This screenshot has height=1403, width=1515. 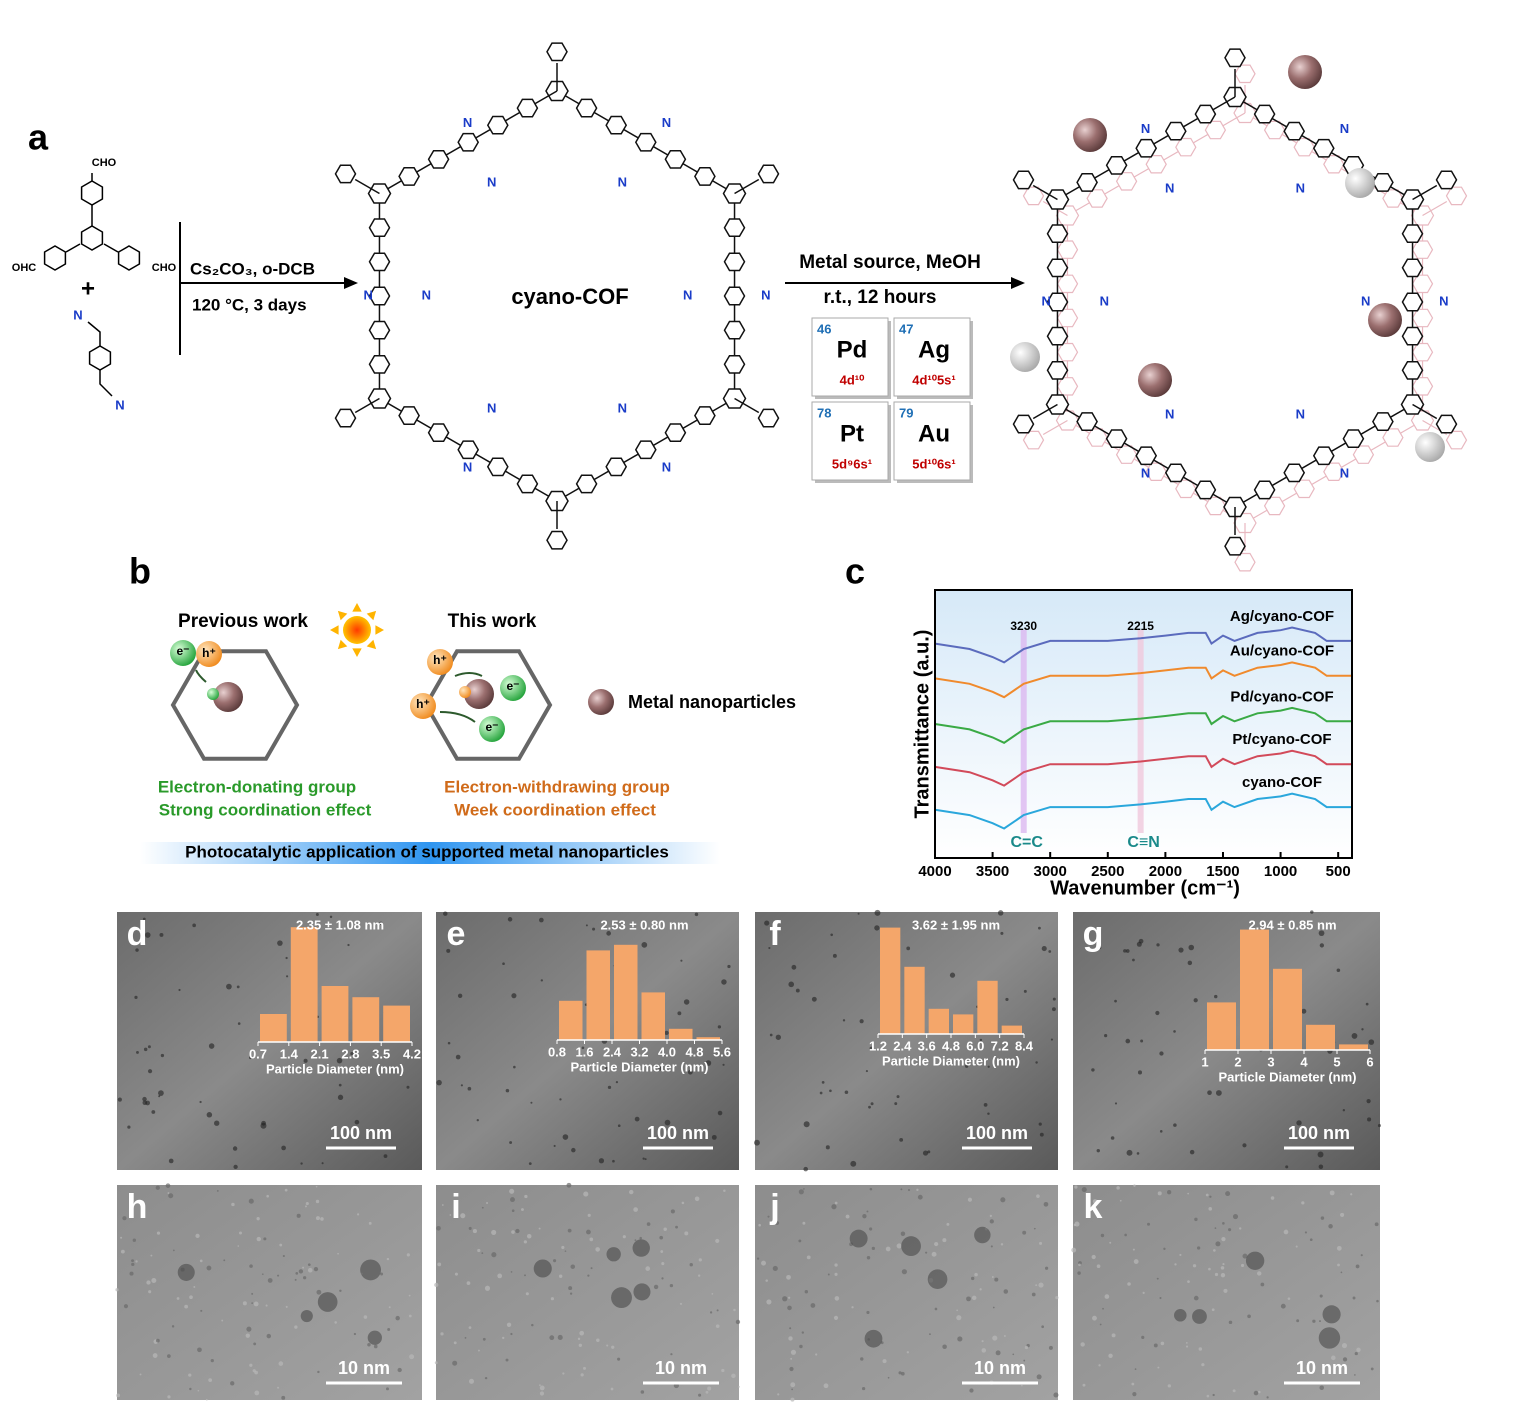 What do you see at coordinates (932, 357) in the screenshot?
I see `element-box` at bounding box center [932, 357].